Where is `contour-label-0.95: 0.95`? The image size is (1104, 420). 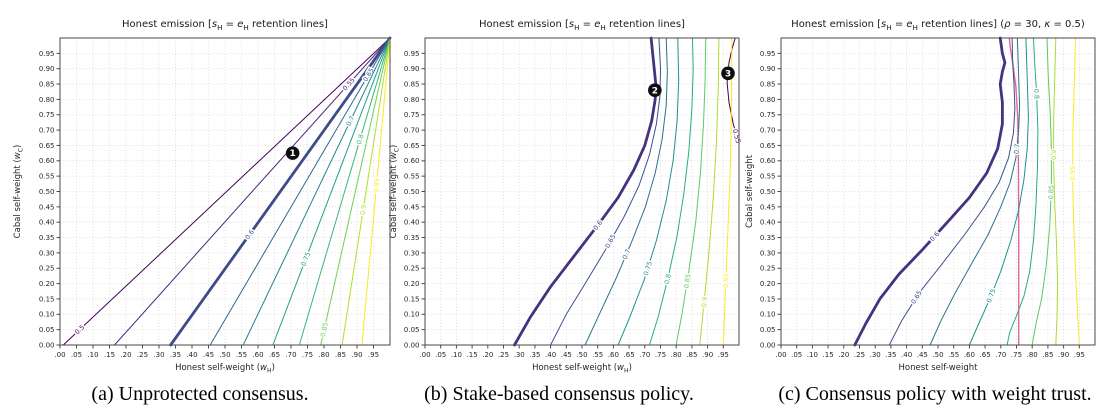 contour-label-0.95: 0.95 is located at coordinates (1073, 173).